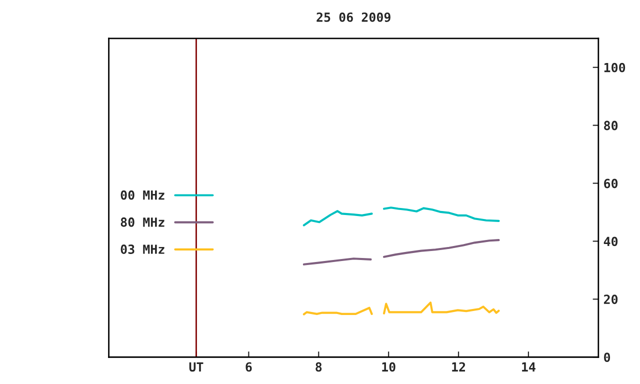 This screenshot has height=384, width=640. I want to click on y-tick-label: 100, so click(615, 67).